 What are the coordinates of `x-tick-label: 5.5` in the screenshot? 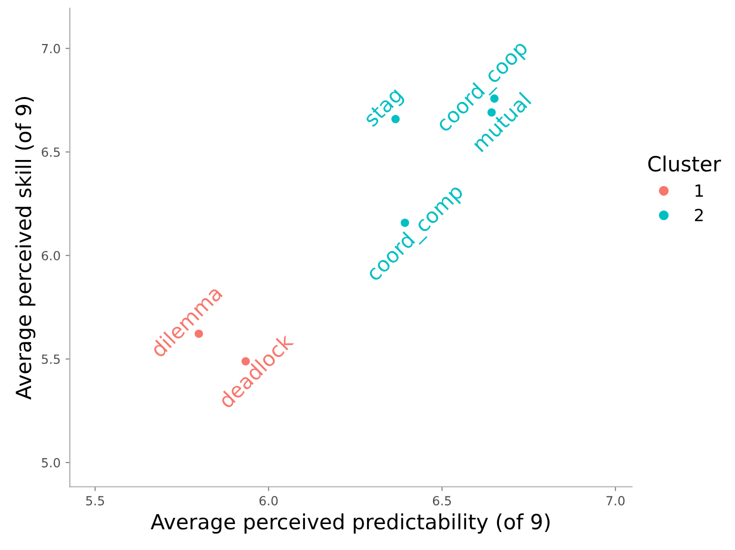 It's located at (95, 501).